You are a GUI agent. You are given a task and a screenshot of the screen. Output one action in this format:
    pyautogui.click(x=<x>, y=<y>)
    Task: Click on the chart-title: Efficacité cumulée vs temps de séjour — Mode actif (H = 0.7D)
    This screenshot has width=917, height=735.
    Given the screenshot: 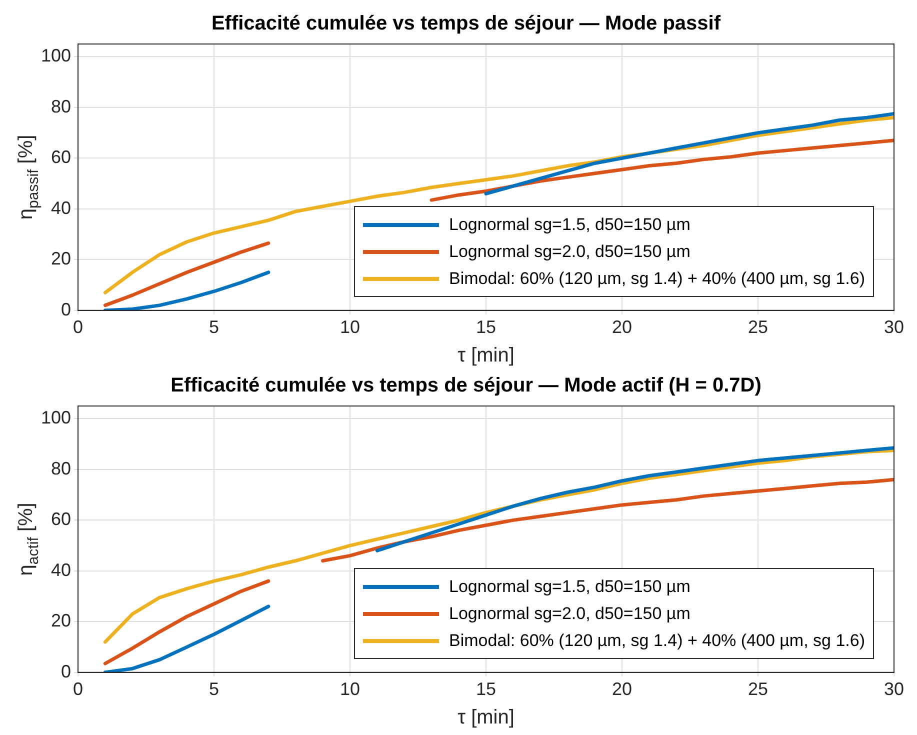 What is the action you would take?
    pyautogui.click(x=466, y=385)
    